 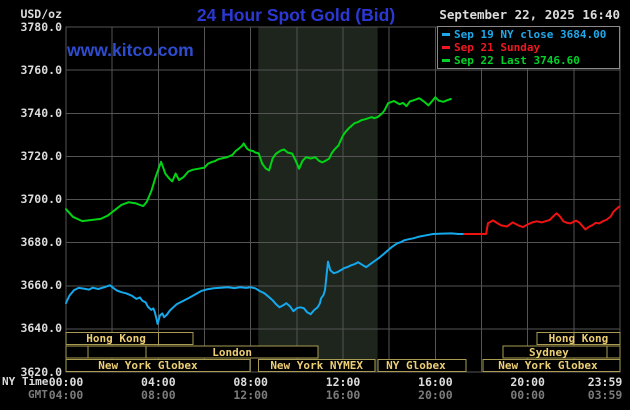 I want to click on x-axis-label-ny: 12:00, so click(x=343, y=382).